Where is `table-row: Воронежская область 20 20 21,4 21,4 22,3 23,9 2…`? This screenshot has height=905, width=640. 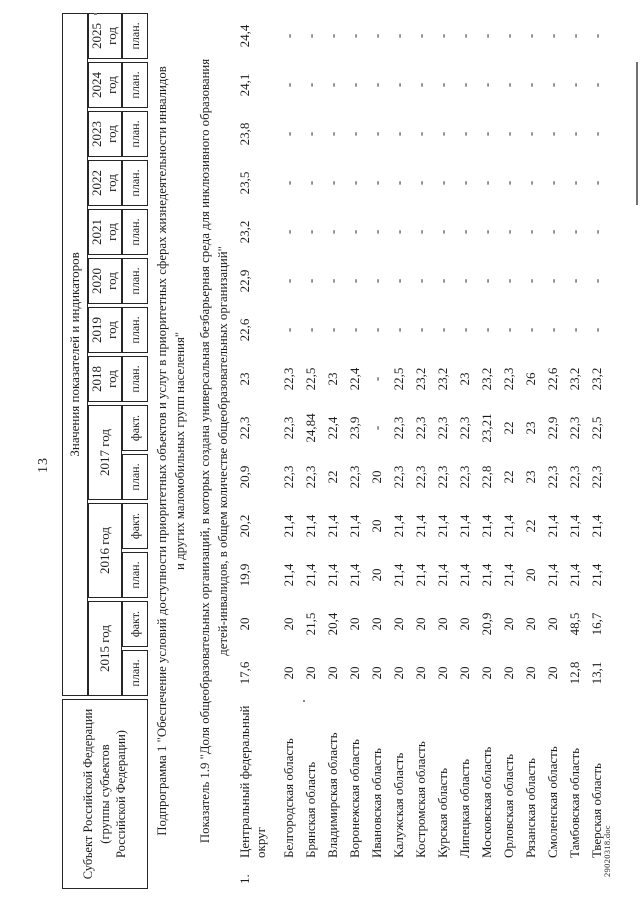 table-row: Воронежская область 20 20 21,4 21,4 22,3 23,9 2… is located at coordinates (356, 451).